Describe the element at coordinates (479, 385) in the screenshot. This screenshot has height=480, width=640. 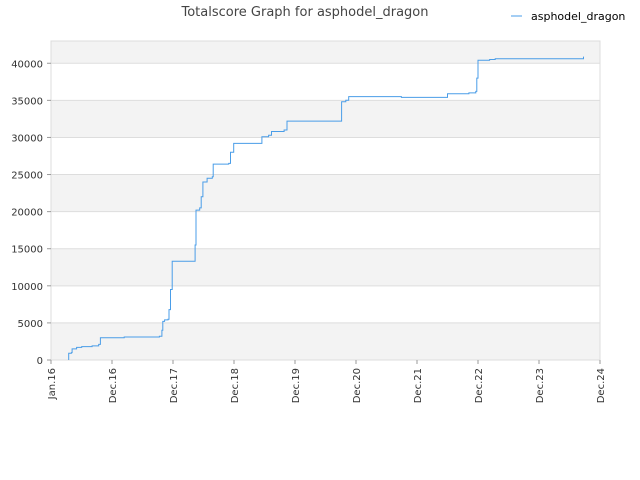
I see `x-tick-label: Dec.22` at that location.